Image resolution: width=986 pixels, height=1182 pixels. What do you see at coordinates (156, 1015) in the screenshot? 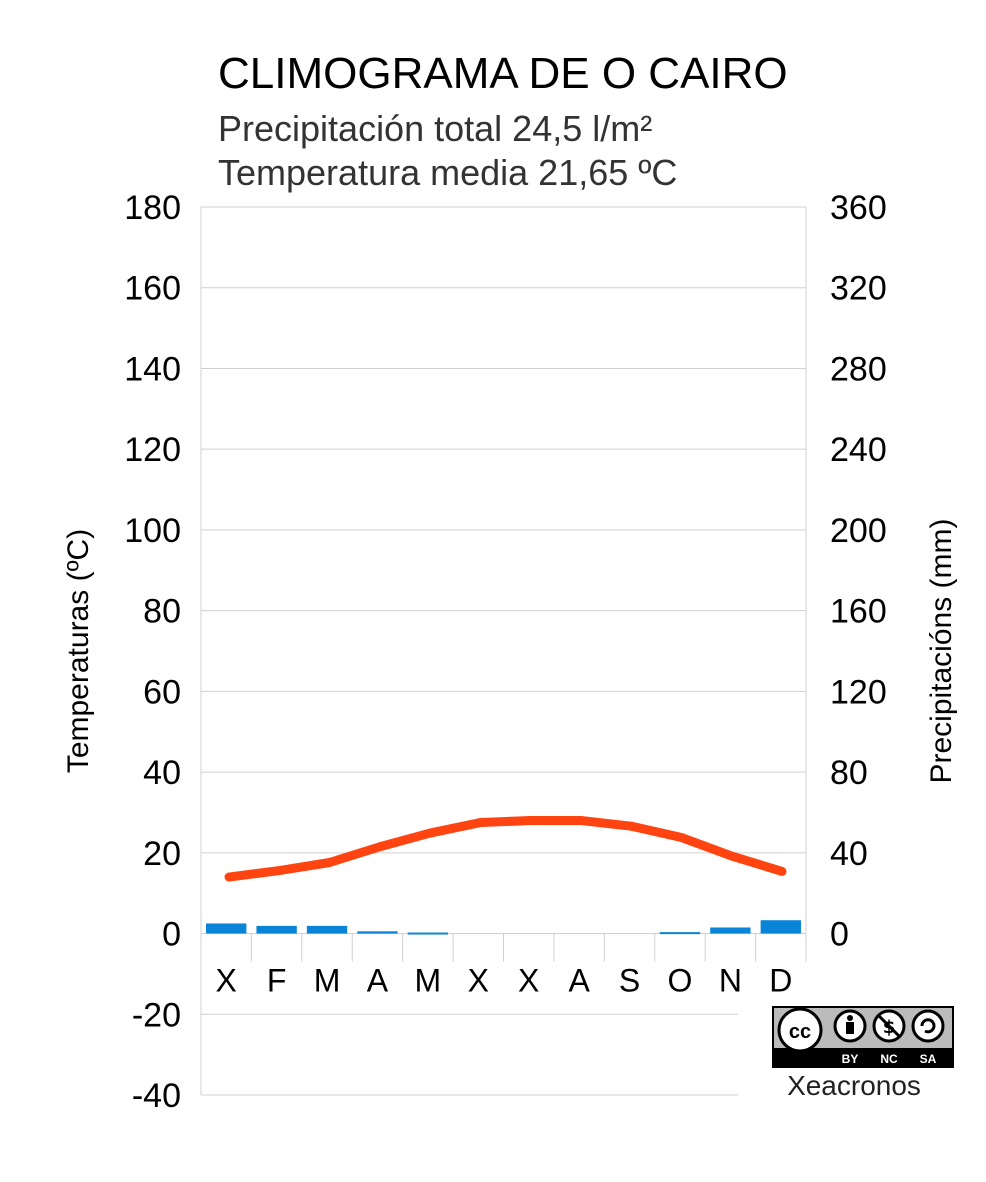
I see `y-tick-left: -20` at bounding box center [156, 1015].